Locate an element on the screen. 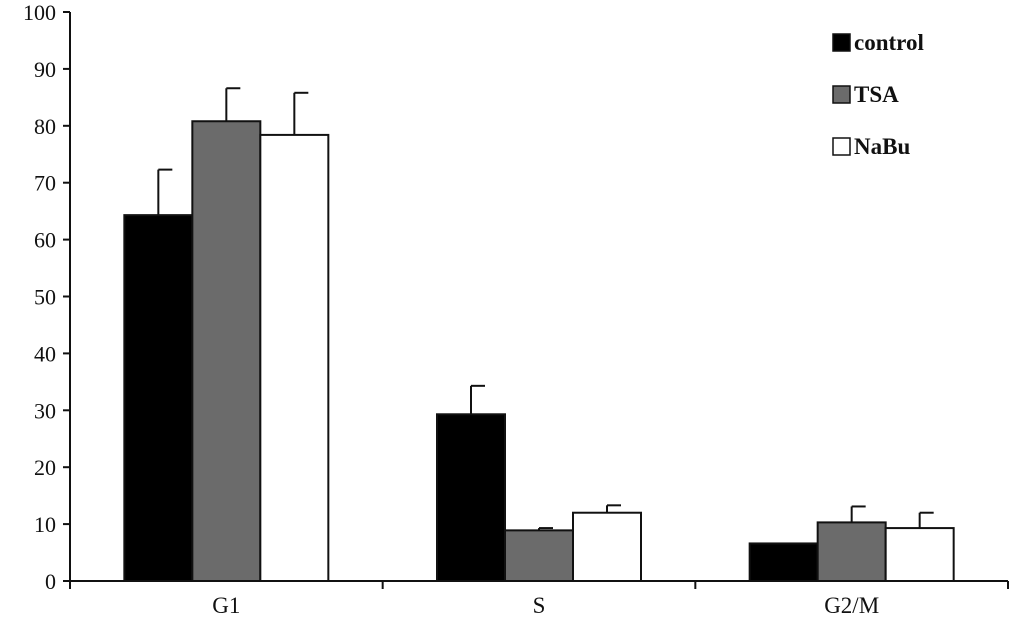  x-category-label: G1 is located at coordinates (226, 605).